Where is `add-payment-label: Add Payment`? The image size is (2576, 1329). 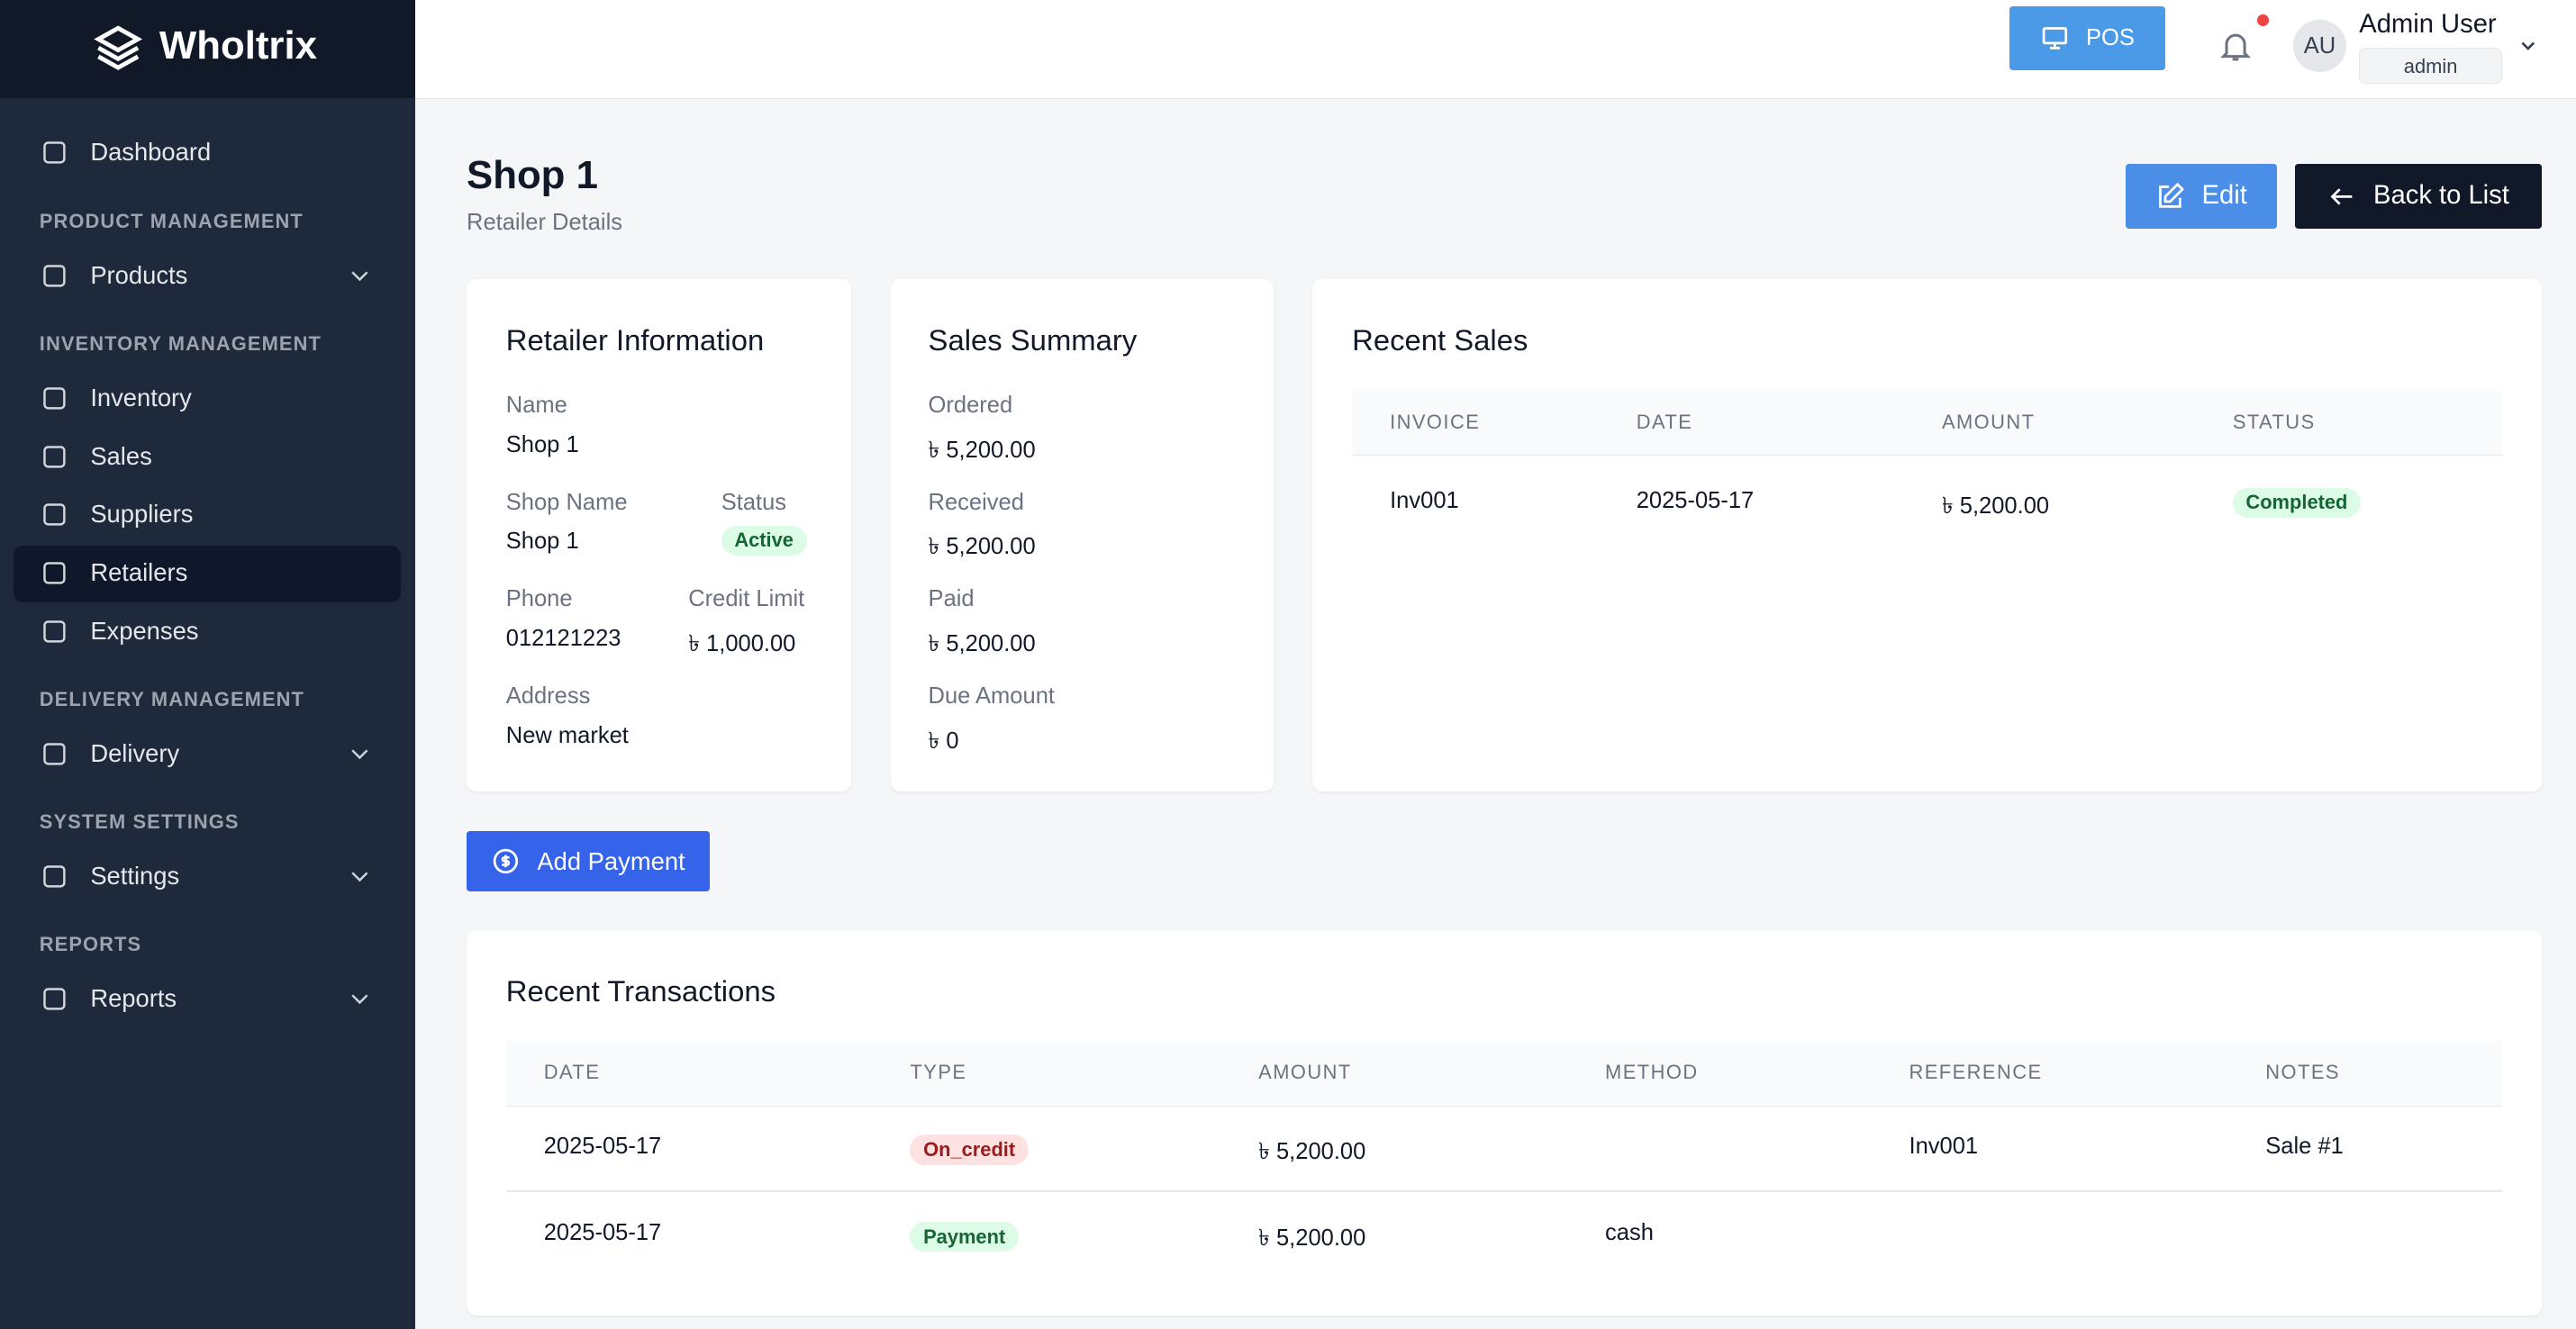
add-payment-label: Add Payment is located at coordinates (611, 860).